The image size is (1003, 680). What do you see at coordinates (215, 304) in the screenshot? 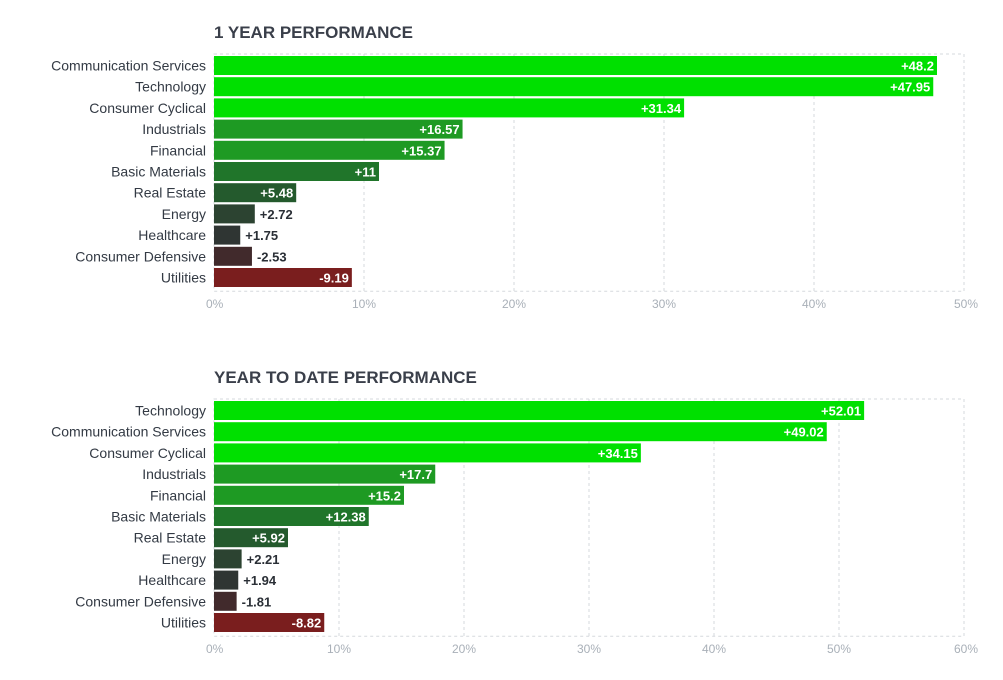
I see `one-year-tick-label: 0%` at bounding box center [215, 304].